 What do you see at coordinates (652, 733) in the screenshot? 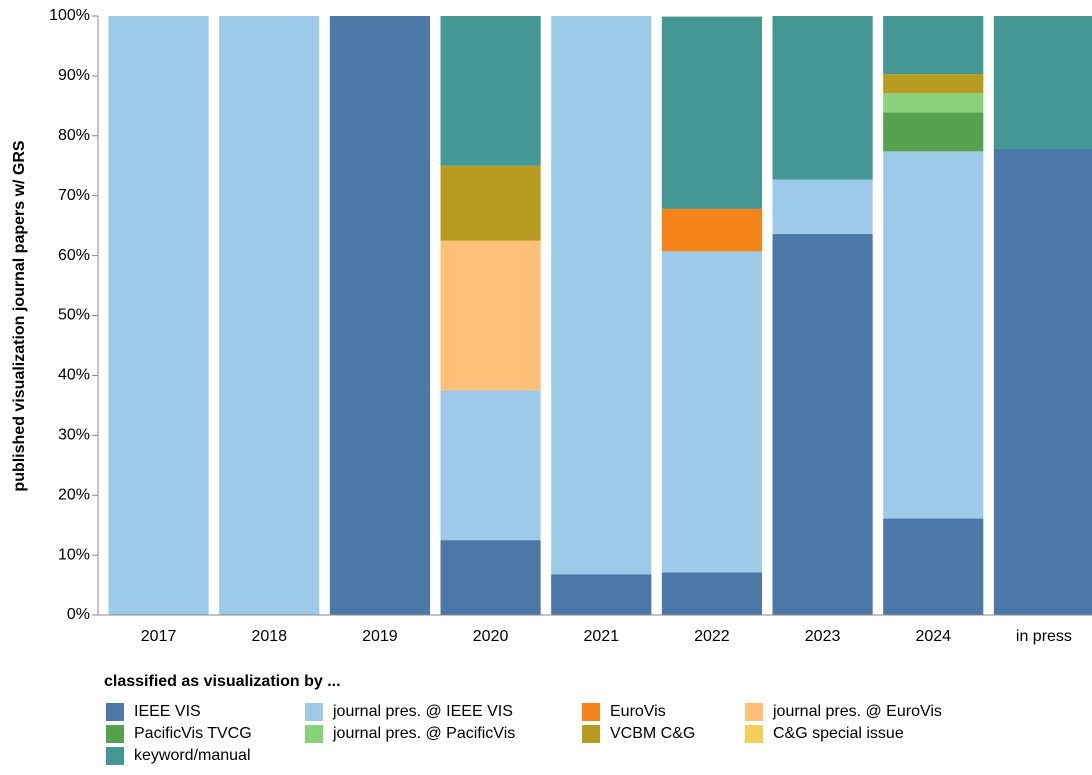
I see `legend-label: VCBM C&G` at bounding box center [652, 733].